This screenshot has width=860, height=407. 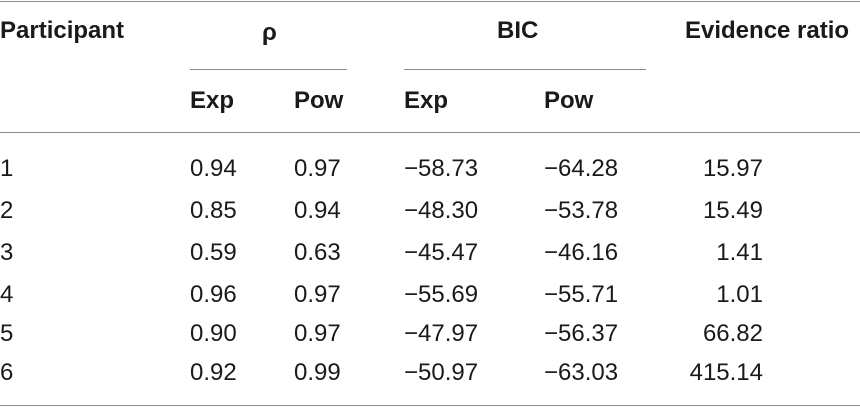 What do you see at coordinates (726, 372) in the screenshot?
I see `cell-evidence-ratio: 415.14` at bounding box center [726, 372].